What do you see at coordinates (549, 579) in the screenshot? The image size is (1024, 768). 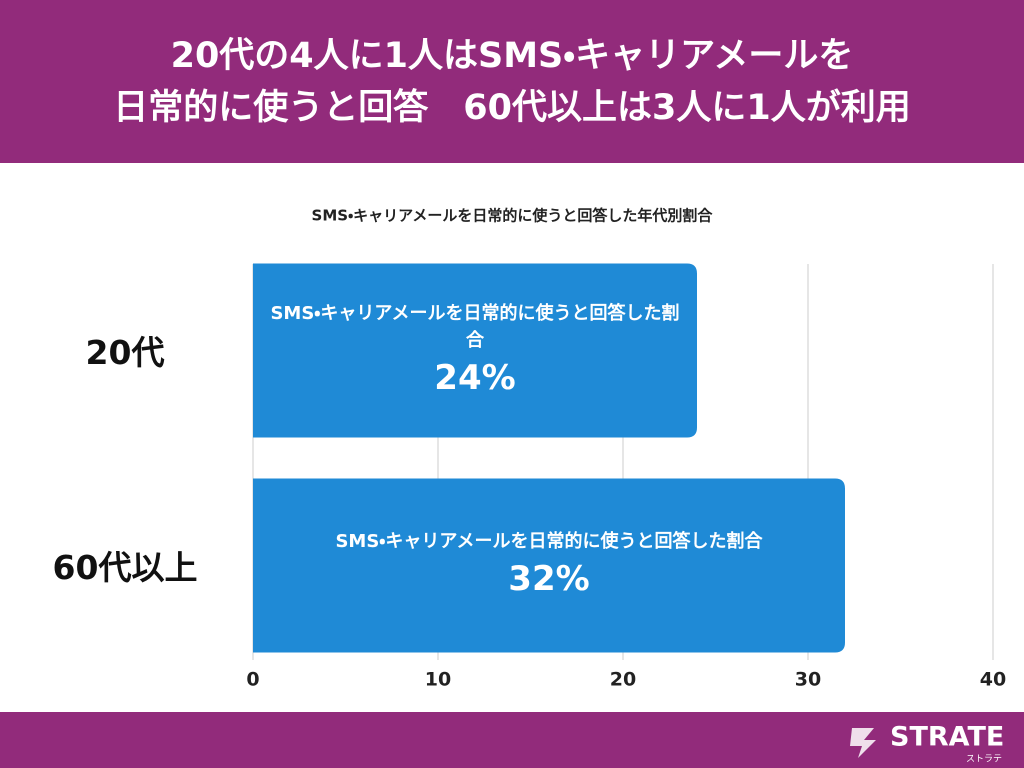 I see `value-label: 32%` at bounding box center [549, 579].